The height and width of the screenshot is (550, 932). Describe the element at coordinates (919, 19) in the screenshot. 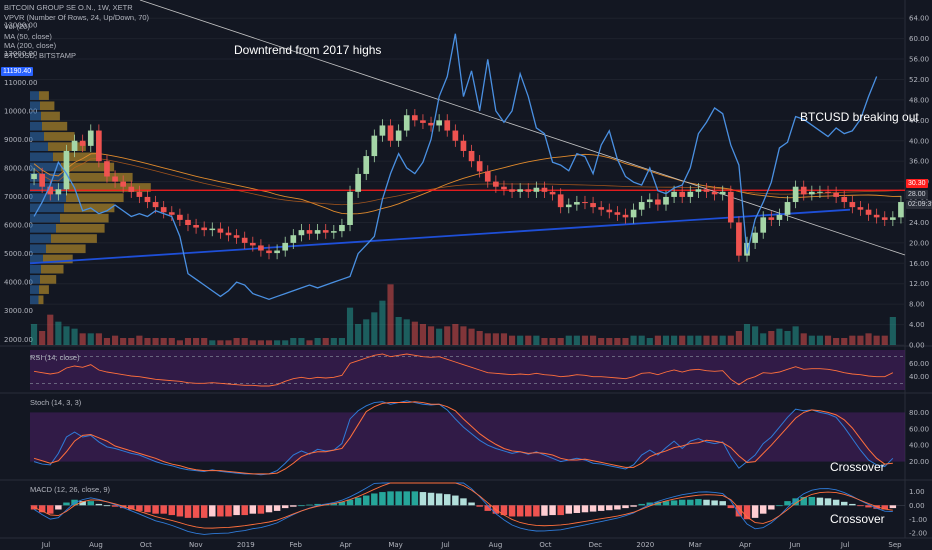

I see `right-axis-tick: 64.00` at that location.